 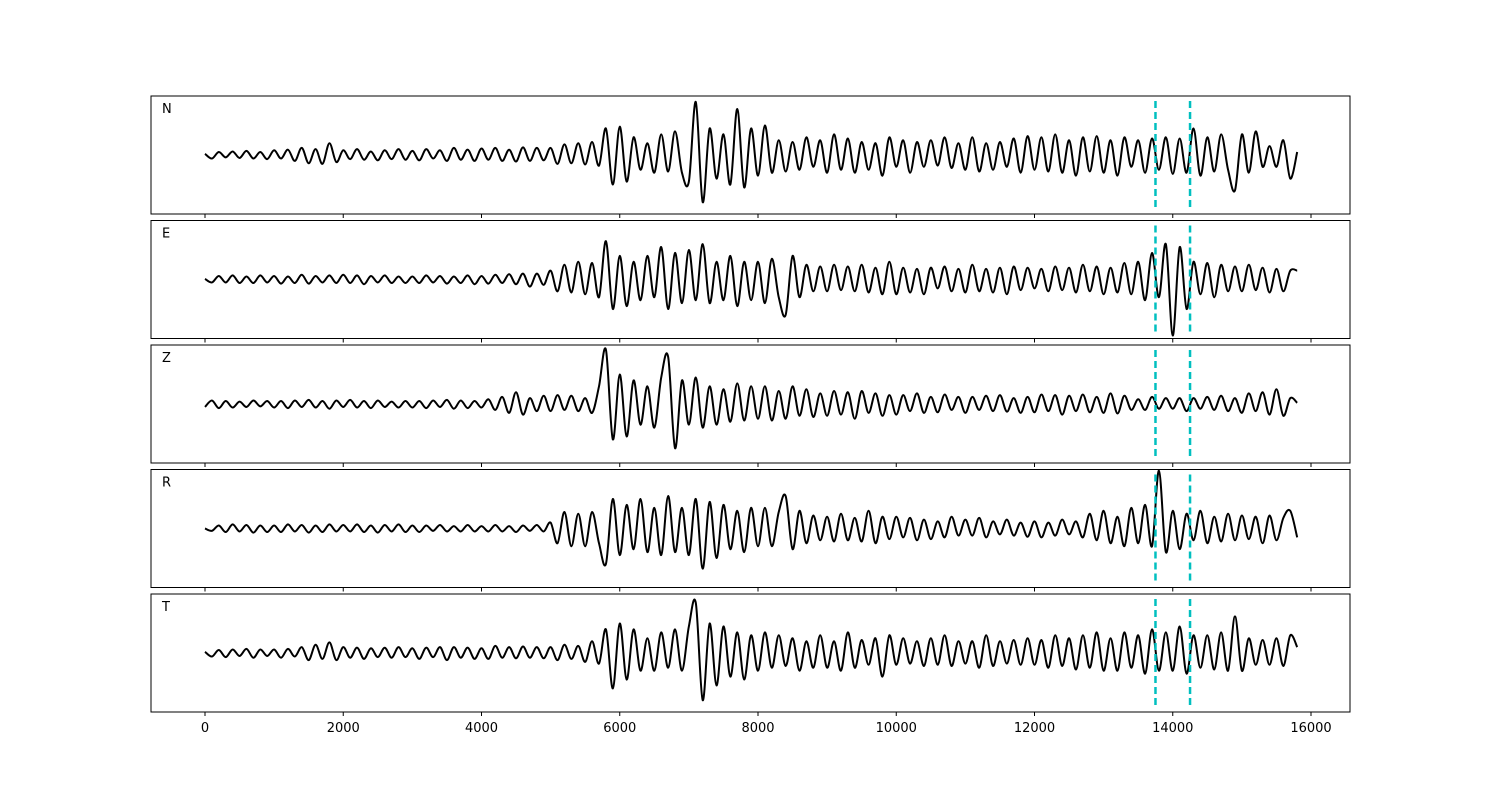 I want to click on x-tick-label: 4000, so click(x=481, y=728).